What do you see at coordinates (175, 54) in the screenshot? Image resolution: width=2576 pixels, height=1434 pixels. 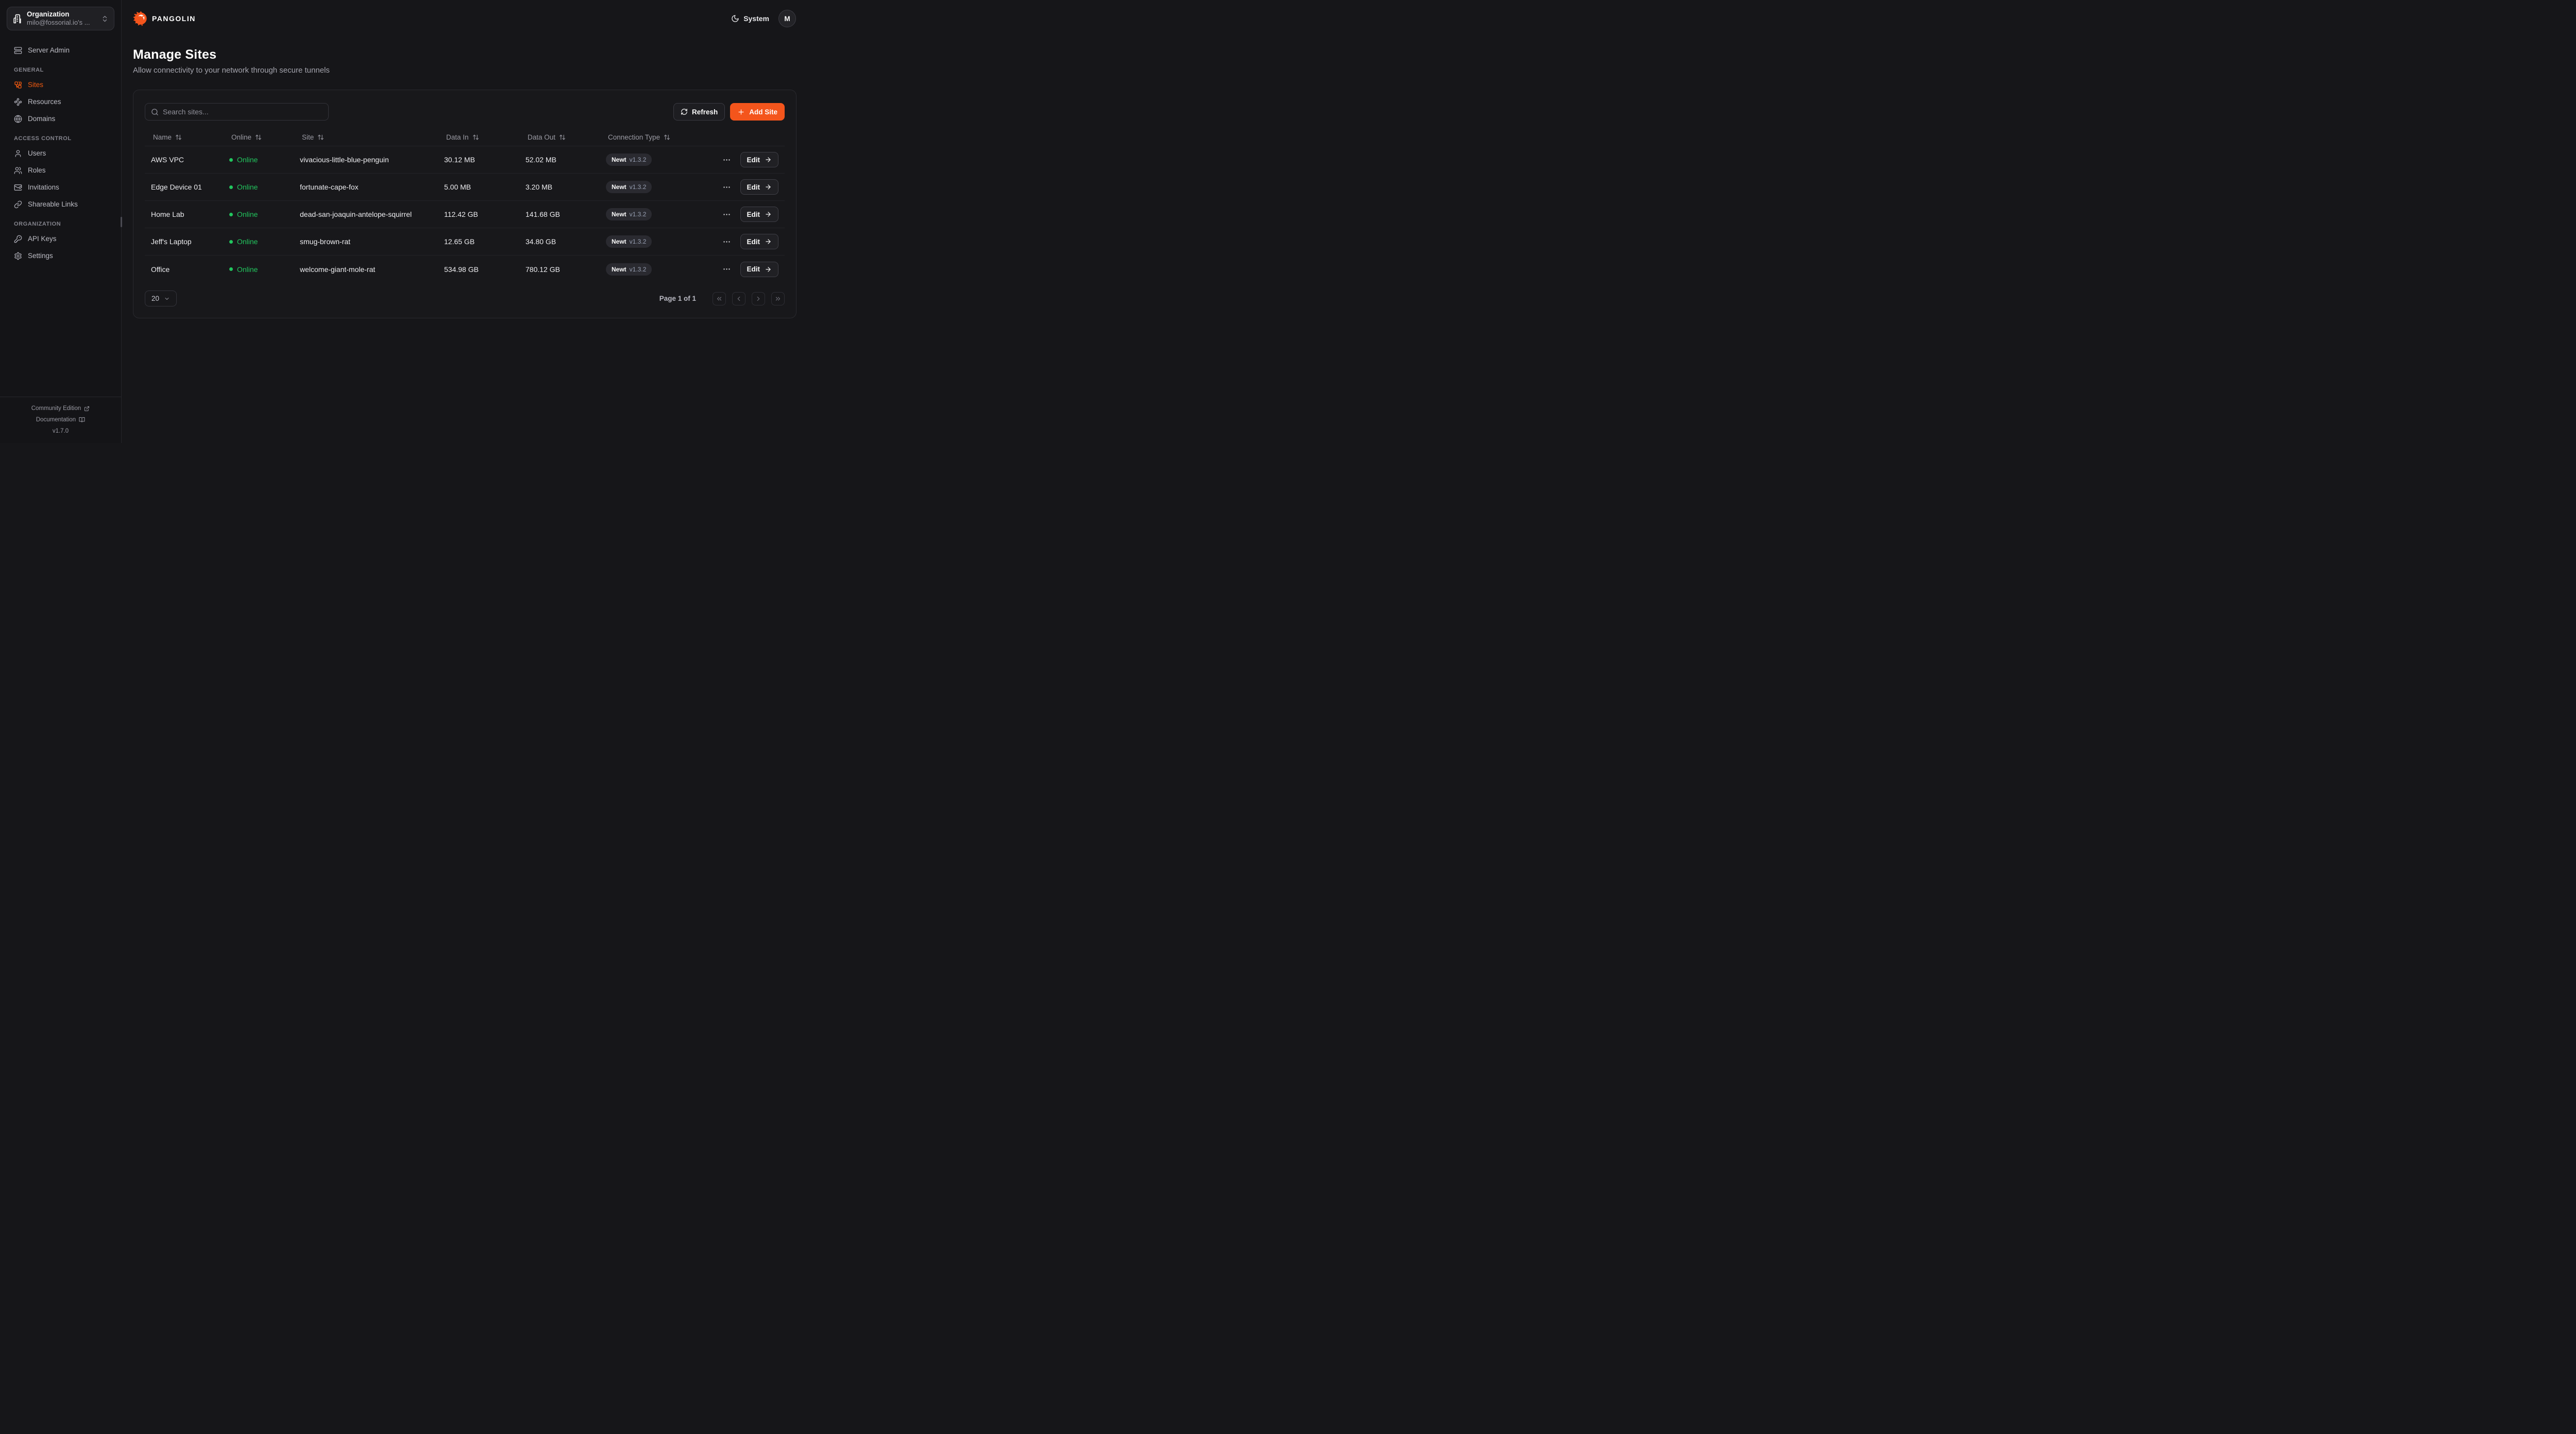 I see `page-title: Manage Sites` at bounding box center [175, 54].